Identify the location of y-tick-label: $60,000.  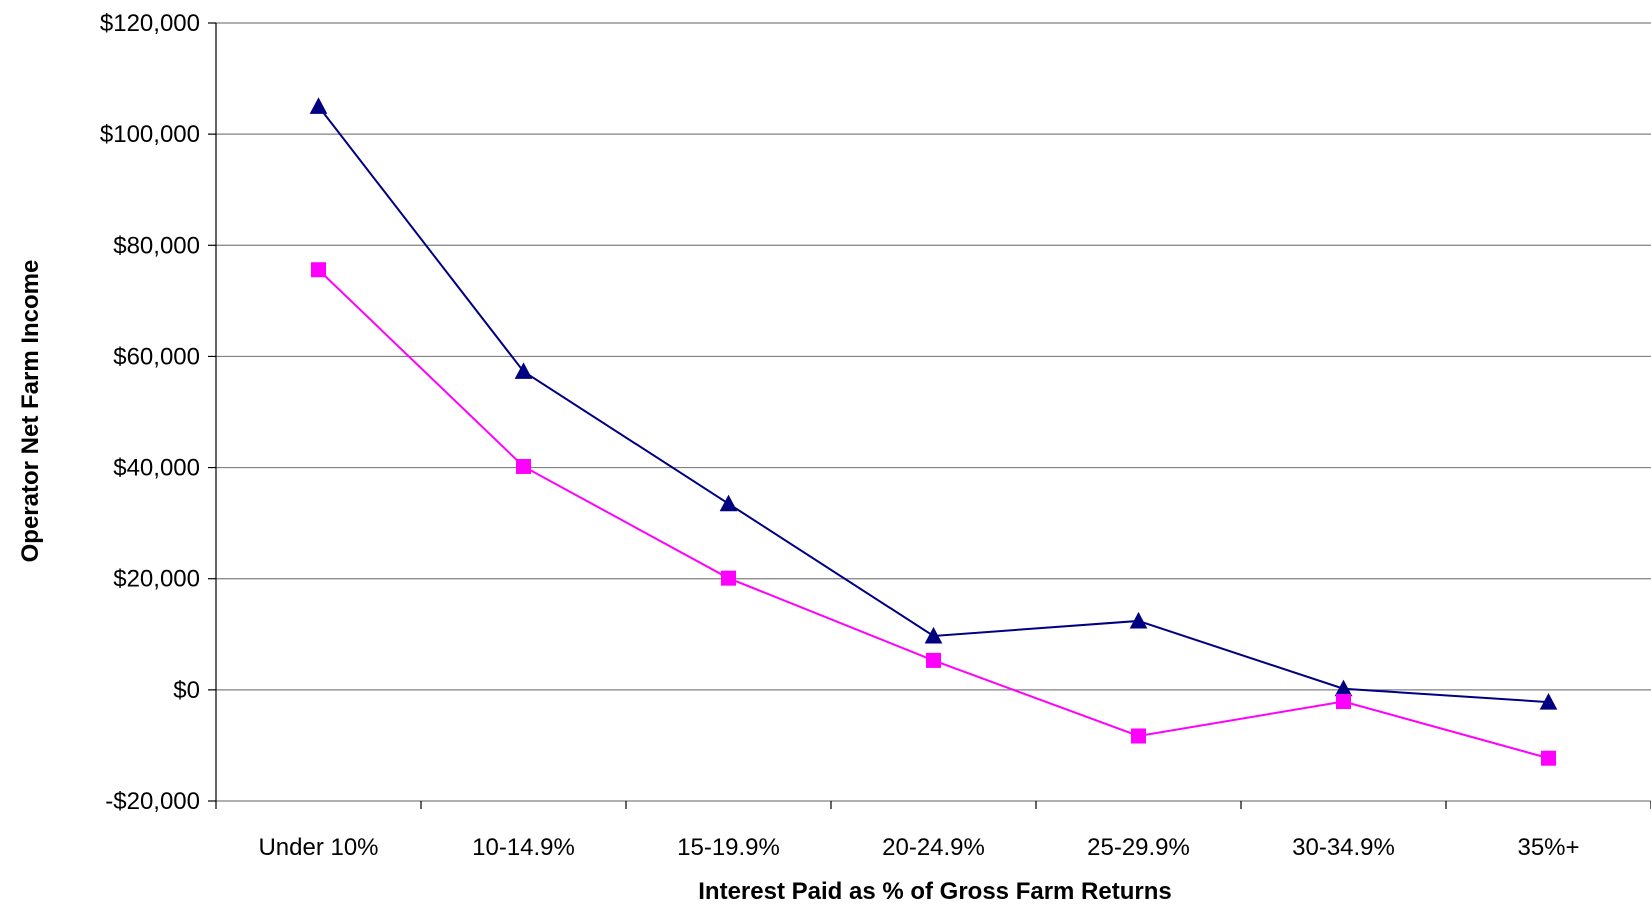
(156, 356).